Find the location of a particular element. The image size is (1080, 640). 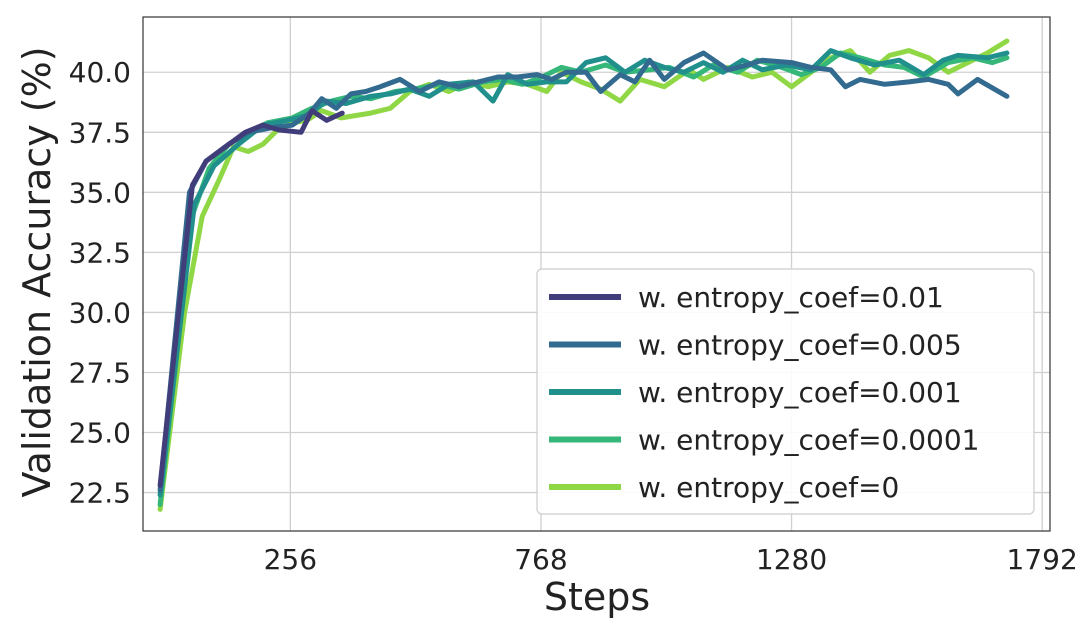

y-tick-label: 30.0 is located at coordinates (100, 312).